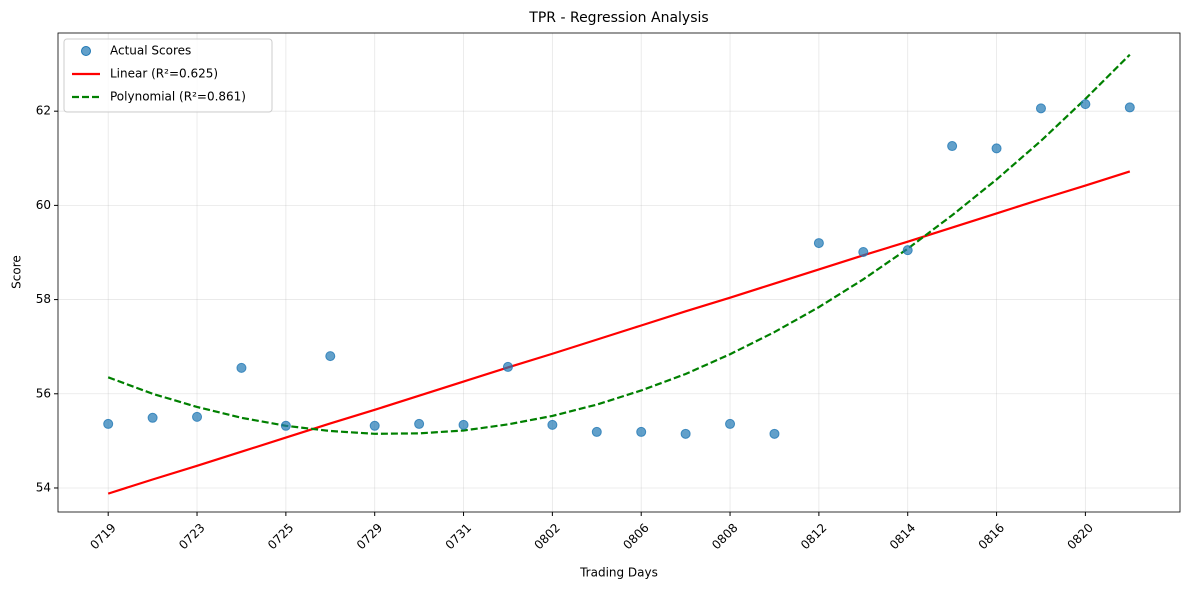  What do you see at coordinates (618, 573) in the screenshot?
I see `x-axis-label: Trading Days` at bounding box center [618, 573].